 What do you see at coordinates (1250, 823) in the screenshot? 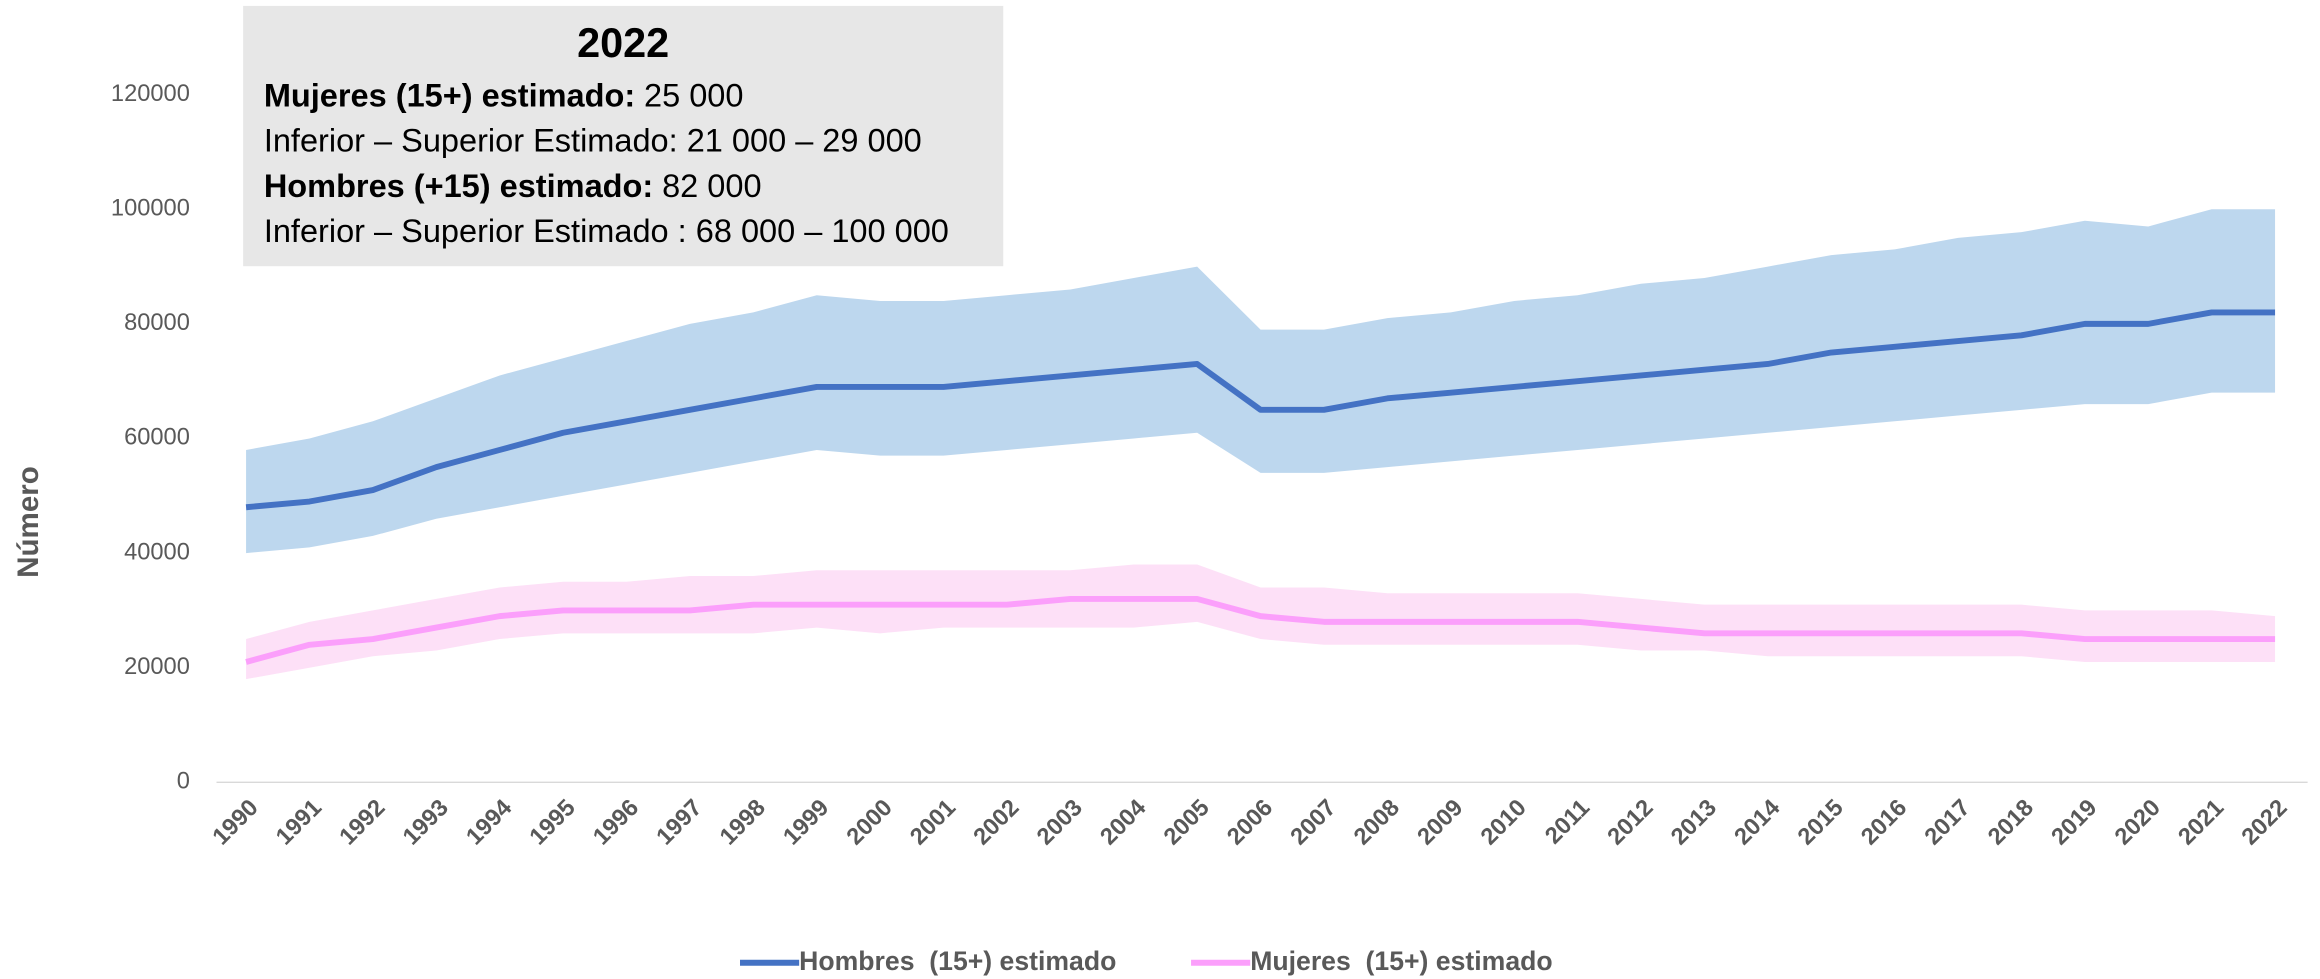
I see `x-tick-label: 2006` at bounding box center [1250, 823].